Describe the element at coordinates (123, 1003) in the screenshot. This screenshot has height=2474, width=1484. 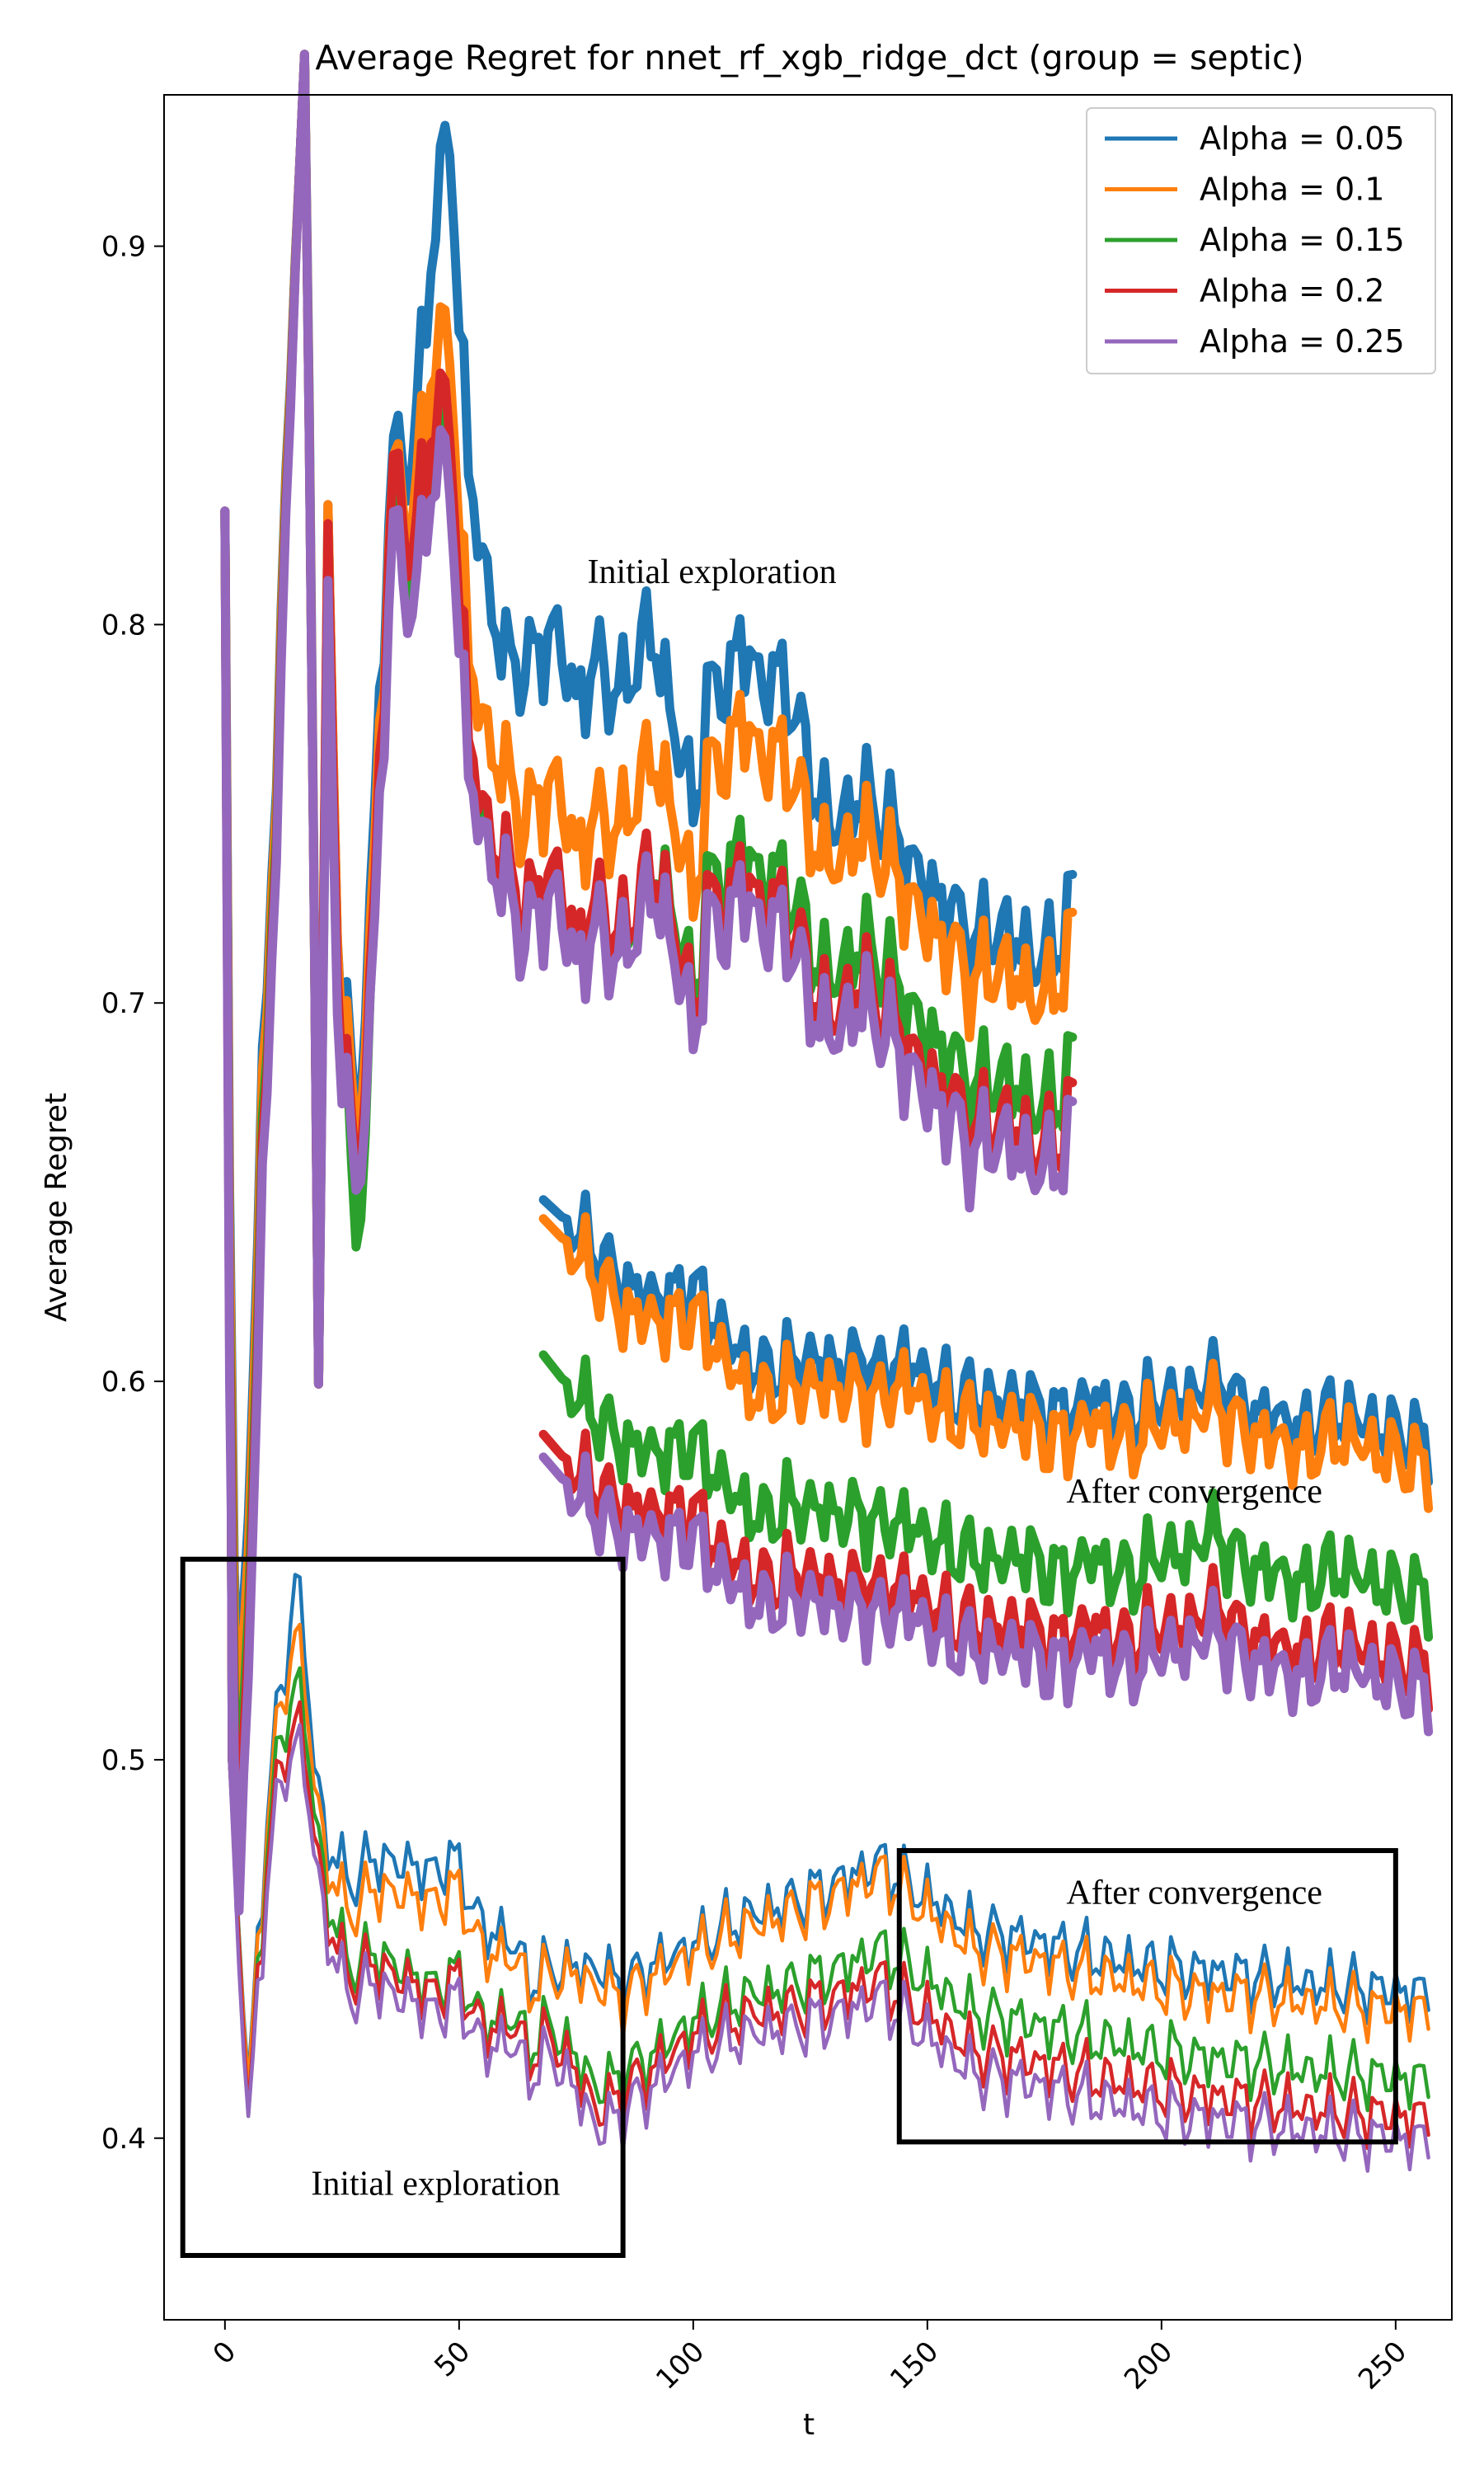
I see `y-tick-label: 0.7` at that location.